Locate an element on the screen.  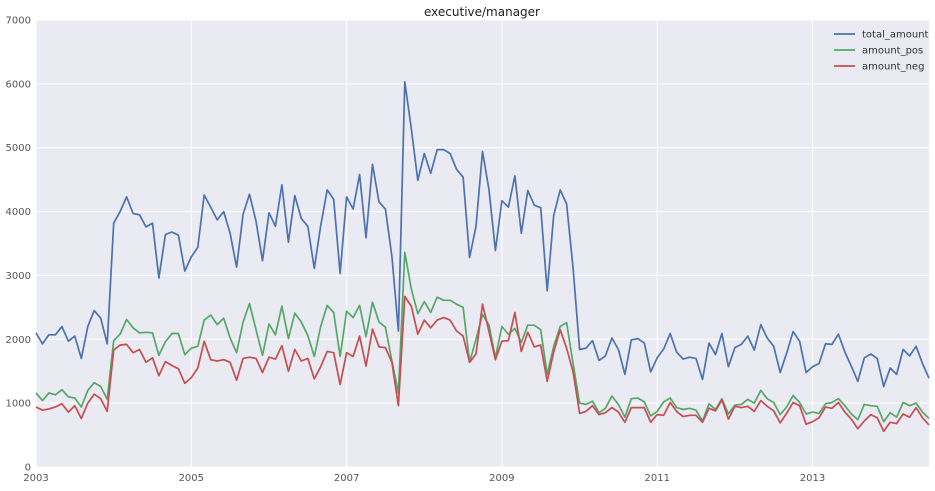
y-tick-label: 1000 is located at coordinates (18, 404).